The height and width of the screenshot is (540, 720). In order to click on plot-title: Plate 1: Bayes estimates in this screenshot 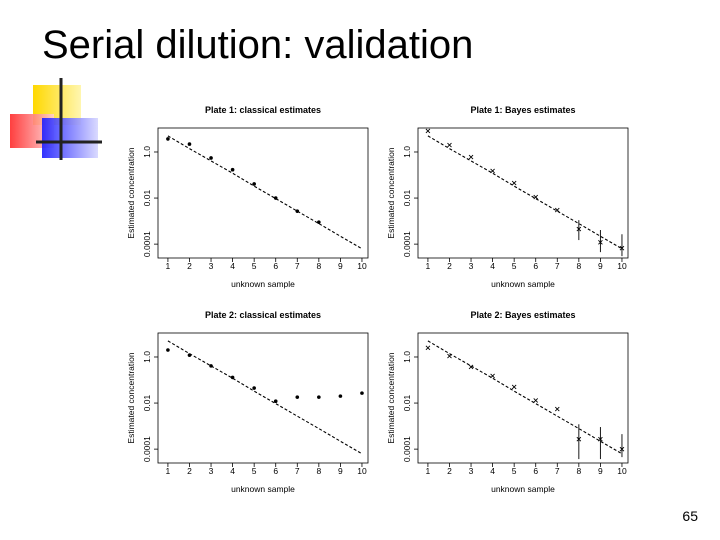, I will do `click(522, 110)`.